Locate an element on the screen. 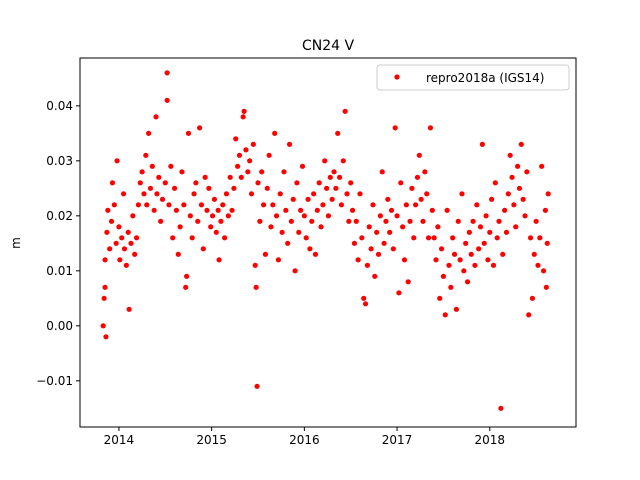  legend: repro2018a (IGS14) is located at coordinates (473, 77).